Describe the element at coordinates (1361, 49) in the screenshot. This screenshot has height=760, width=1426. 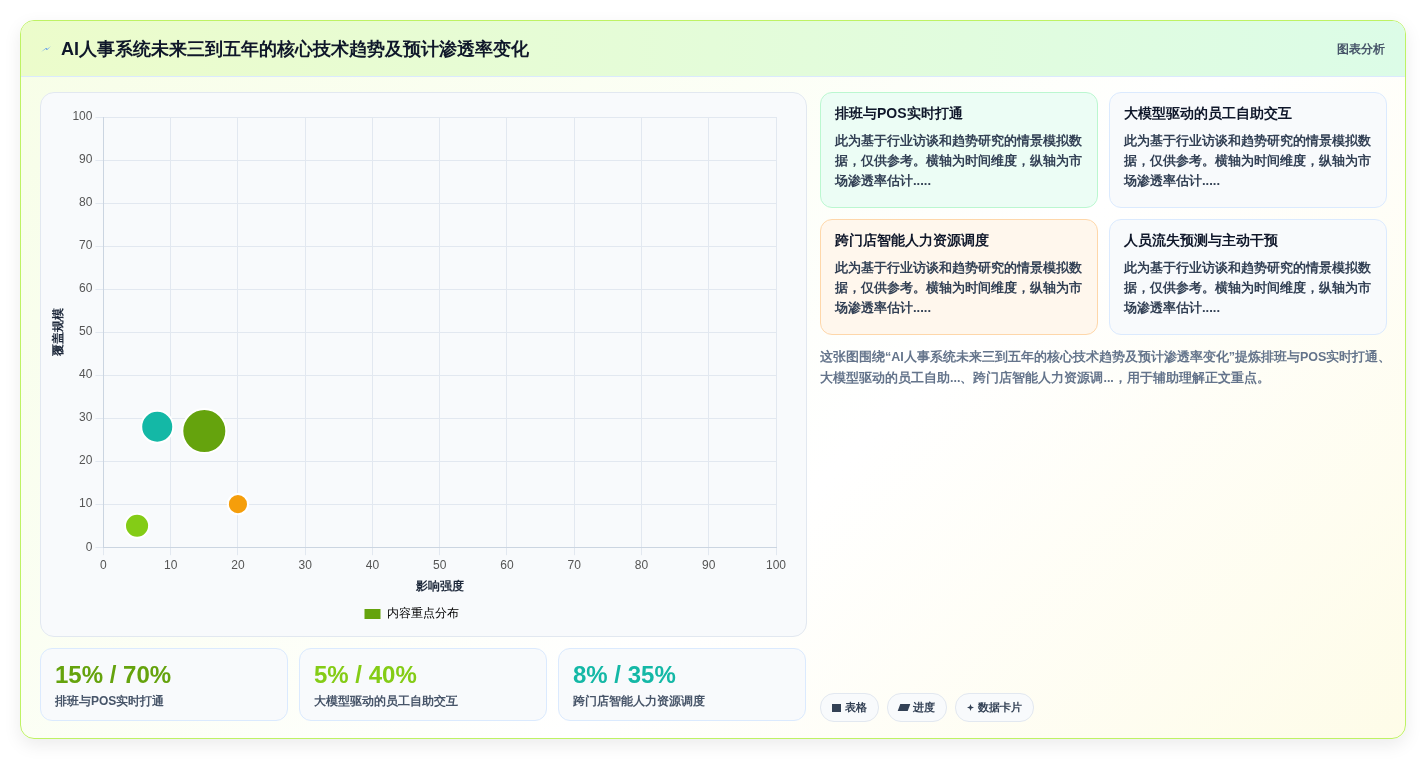
I see `text: 图表分析` at that location.